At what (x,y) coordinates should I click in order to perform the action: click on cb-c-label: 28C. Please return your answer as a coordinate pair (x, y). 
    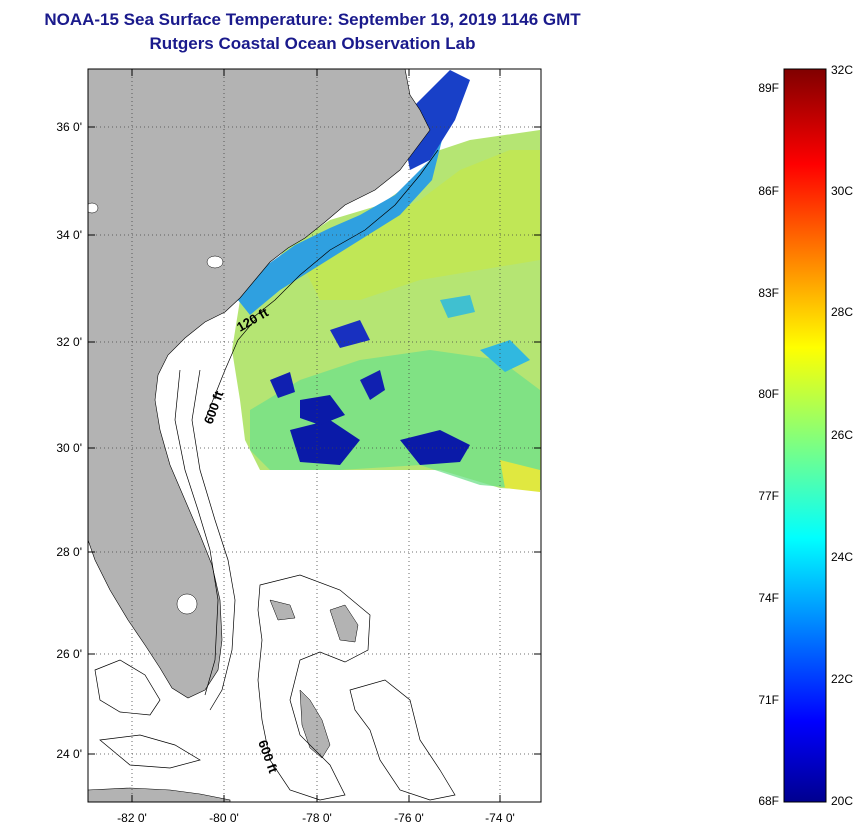
    Looking at the image, I should click on (842, 312).